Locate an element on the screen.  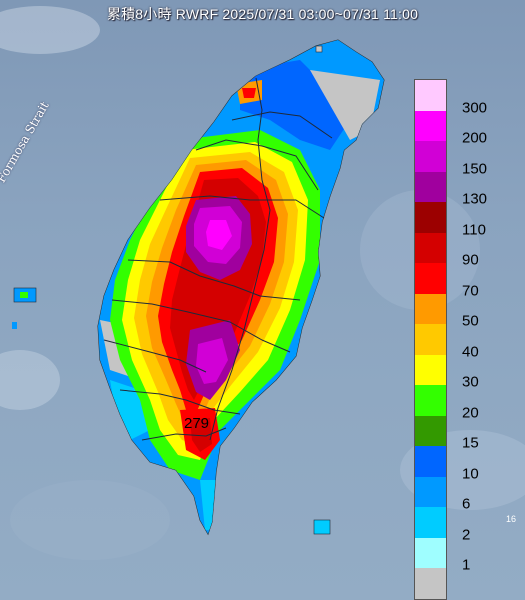
legend-label: 50 is located at coordinates (470, 321).